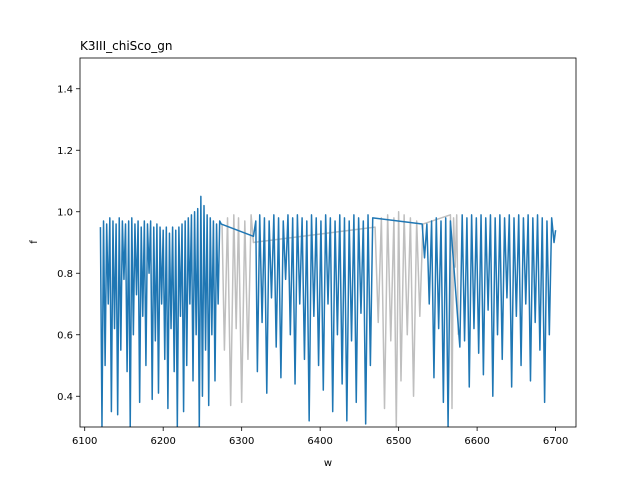  What do you see at coordinates (476, 441) in the screenshot?
I see `x-tick-label: 6600` at bounding box center [476, 441].